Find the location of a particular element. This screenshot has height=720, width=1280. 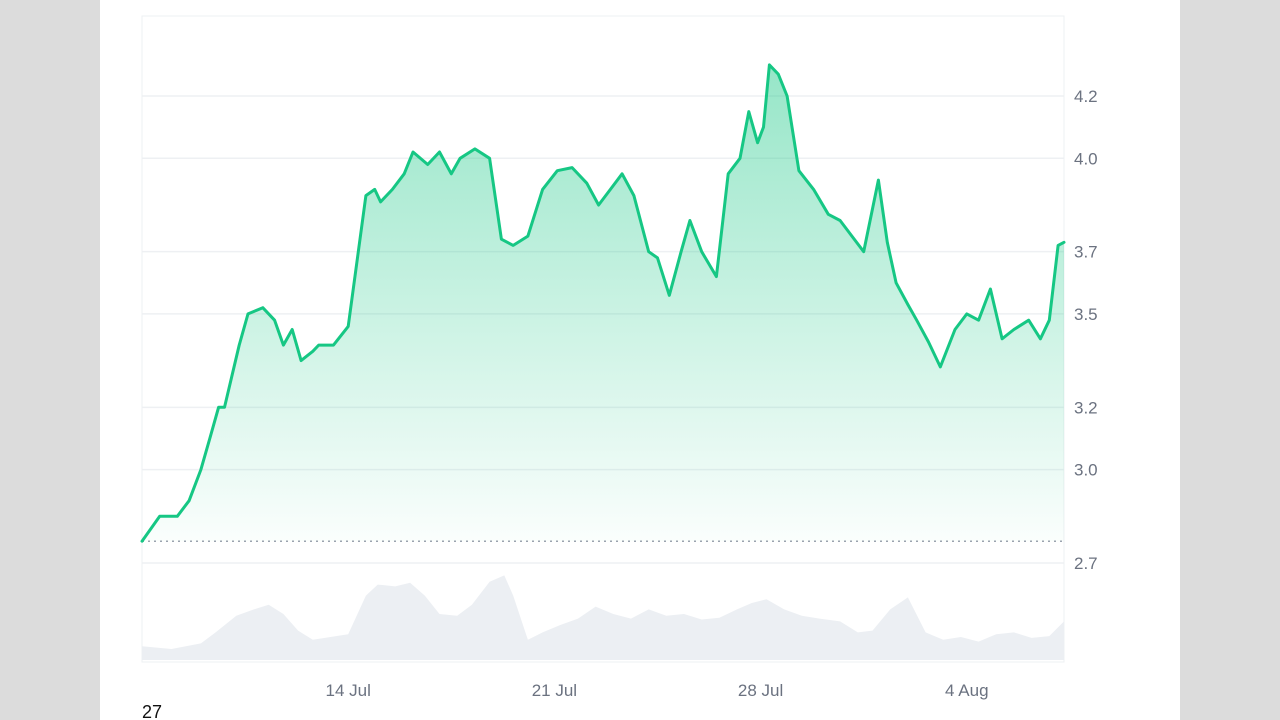

y-tick-label: 4.2 is located at coordinates (1086, 96).